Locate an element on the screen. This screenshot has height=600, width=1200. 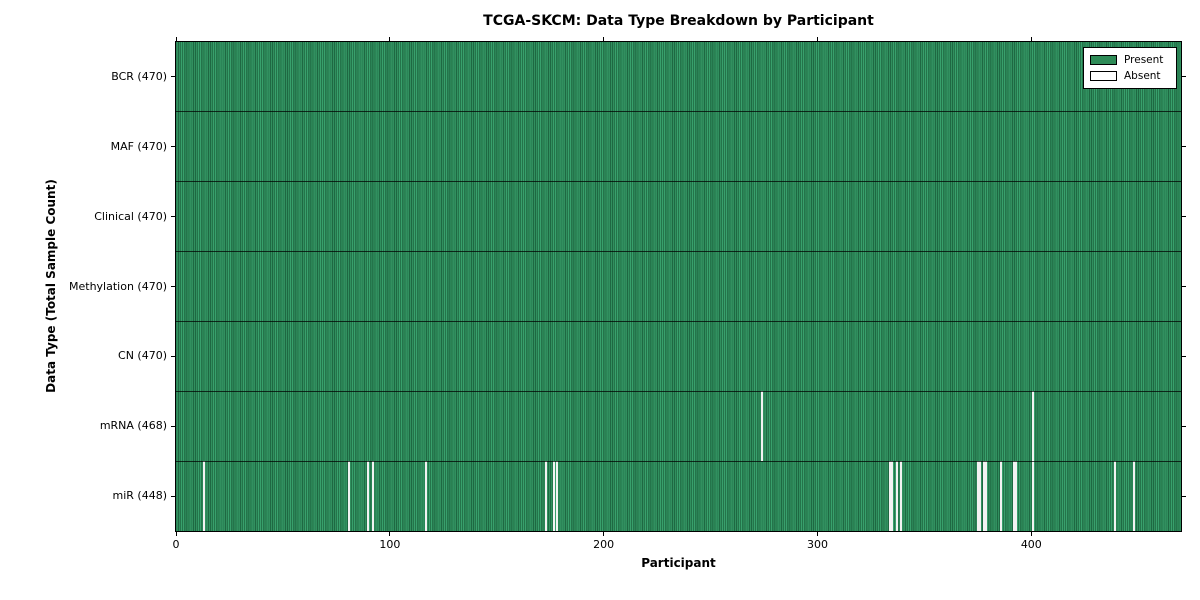
legend-item-present: Present is located at coordinates (1130, 60).